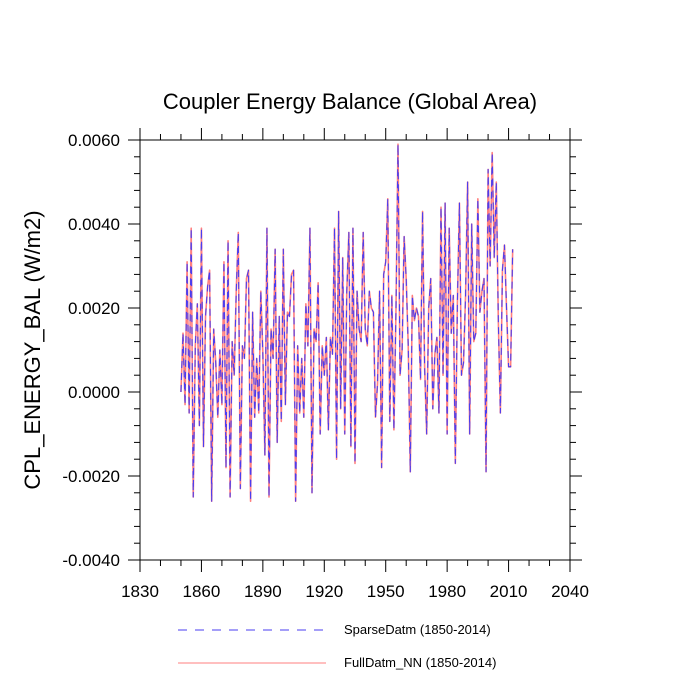 The height and width of the screenshot is (700, 700). What do you see at coordinates (420, 662) in the screenshot?
I see `legend-label-fulldatm-nn: FullDatm_NN (1850-2014)` at bounding box center [420, 662].